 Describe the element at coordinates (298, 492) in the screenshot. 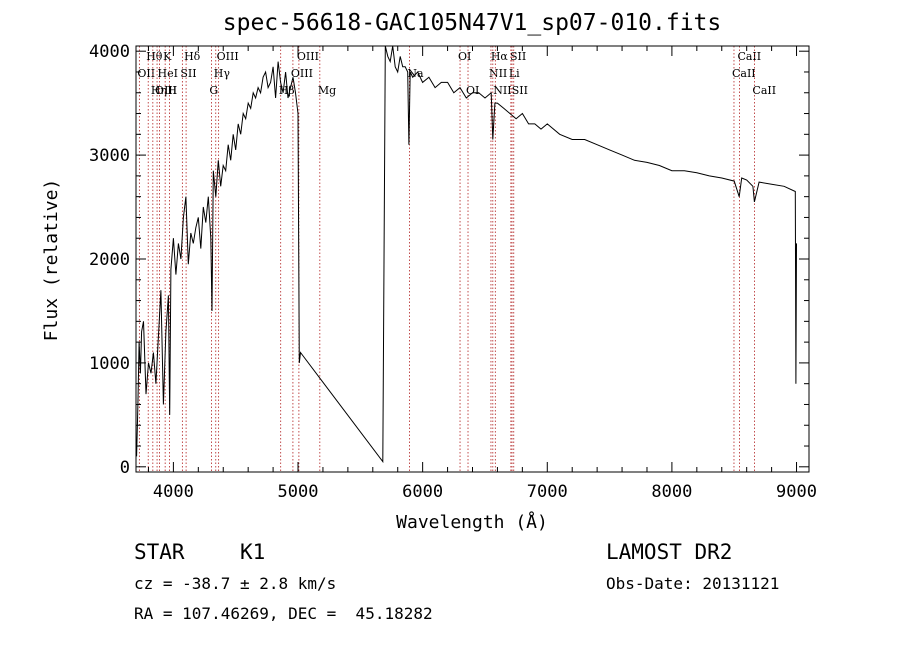

I see `x-tick-label: 5000` at that location.